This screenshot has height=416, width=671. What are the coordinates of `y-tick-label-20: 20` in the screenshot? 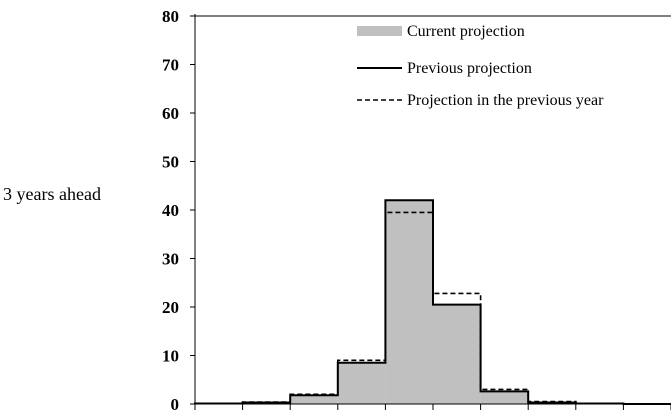 It's located at (170, 307).